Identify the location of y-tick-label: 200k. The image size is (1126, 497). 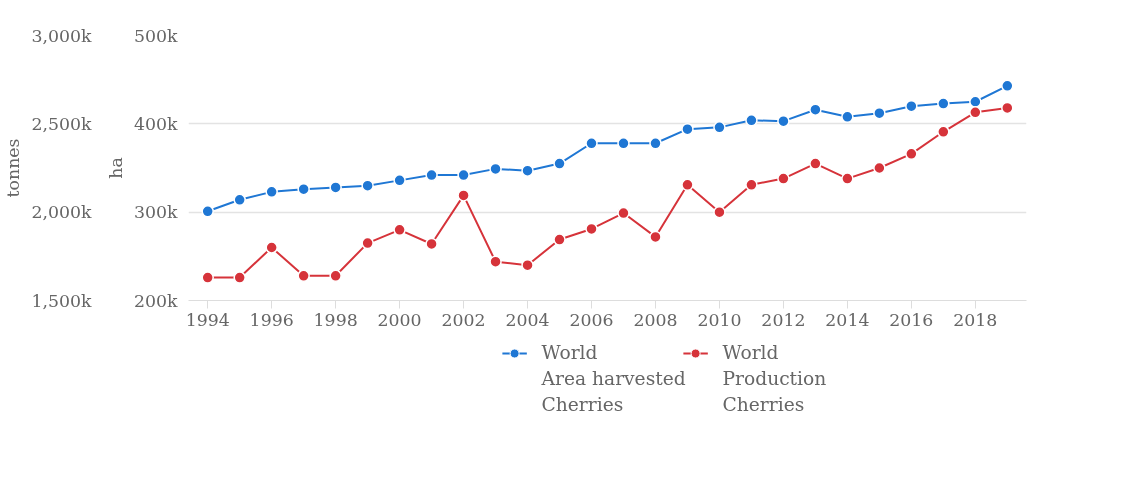
(155, 300).